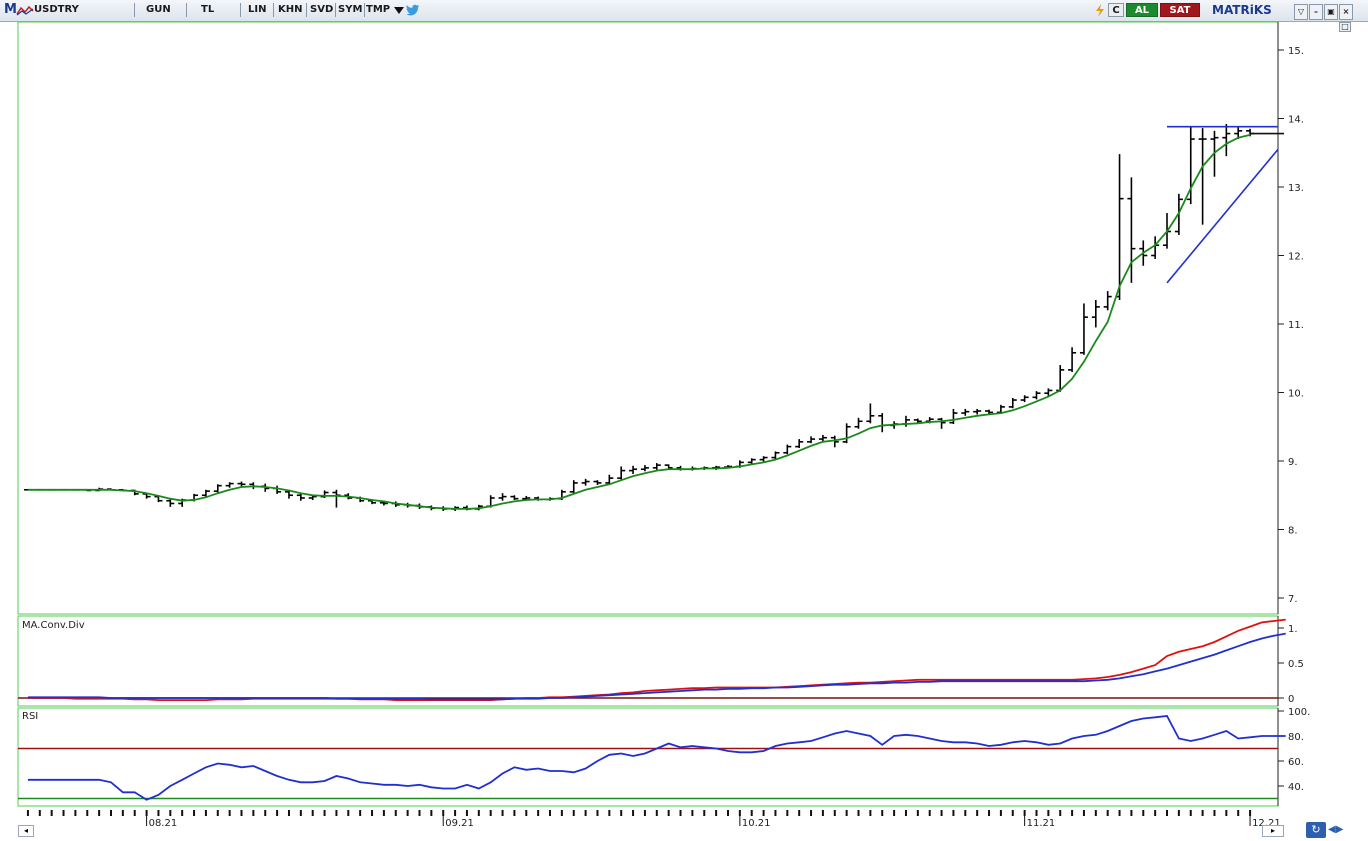 This screenshot has width=1368, height=841. What do you see at coordinates (1296, 188) in the screenshot?
I see `price-tick-label: 13.` at bounding box center [1296, 188].